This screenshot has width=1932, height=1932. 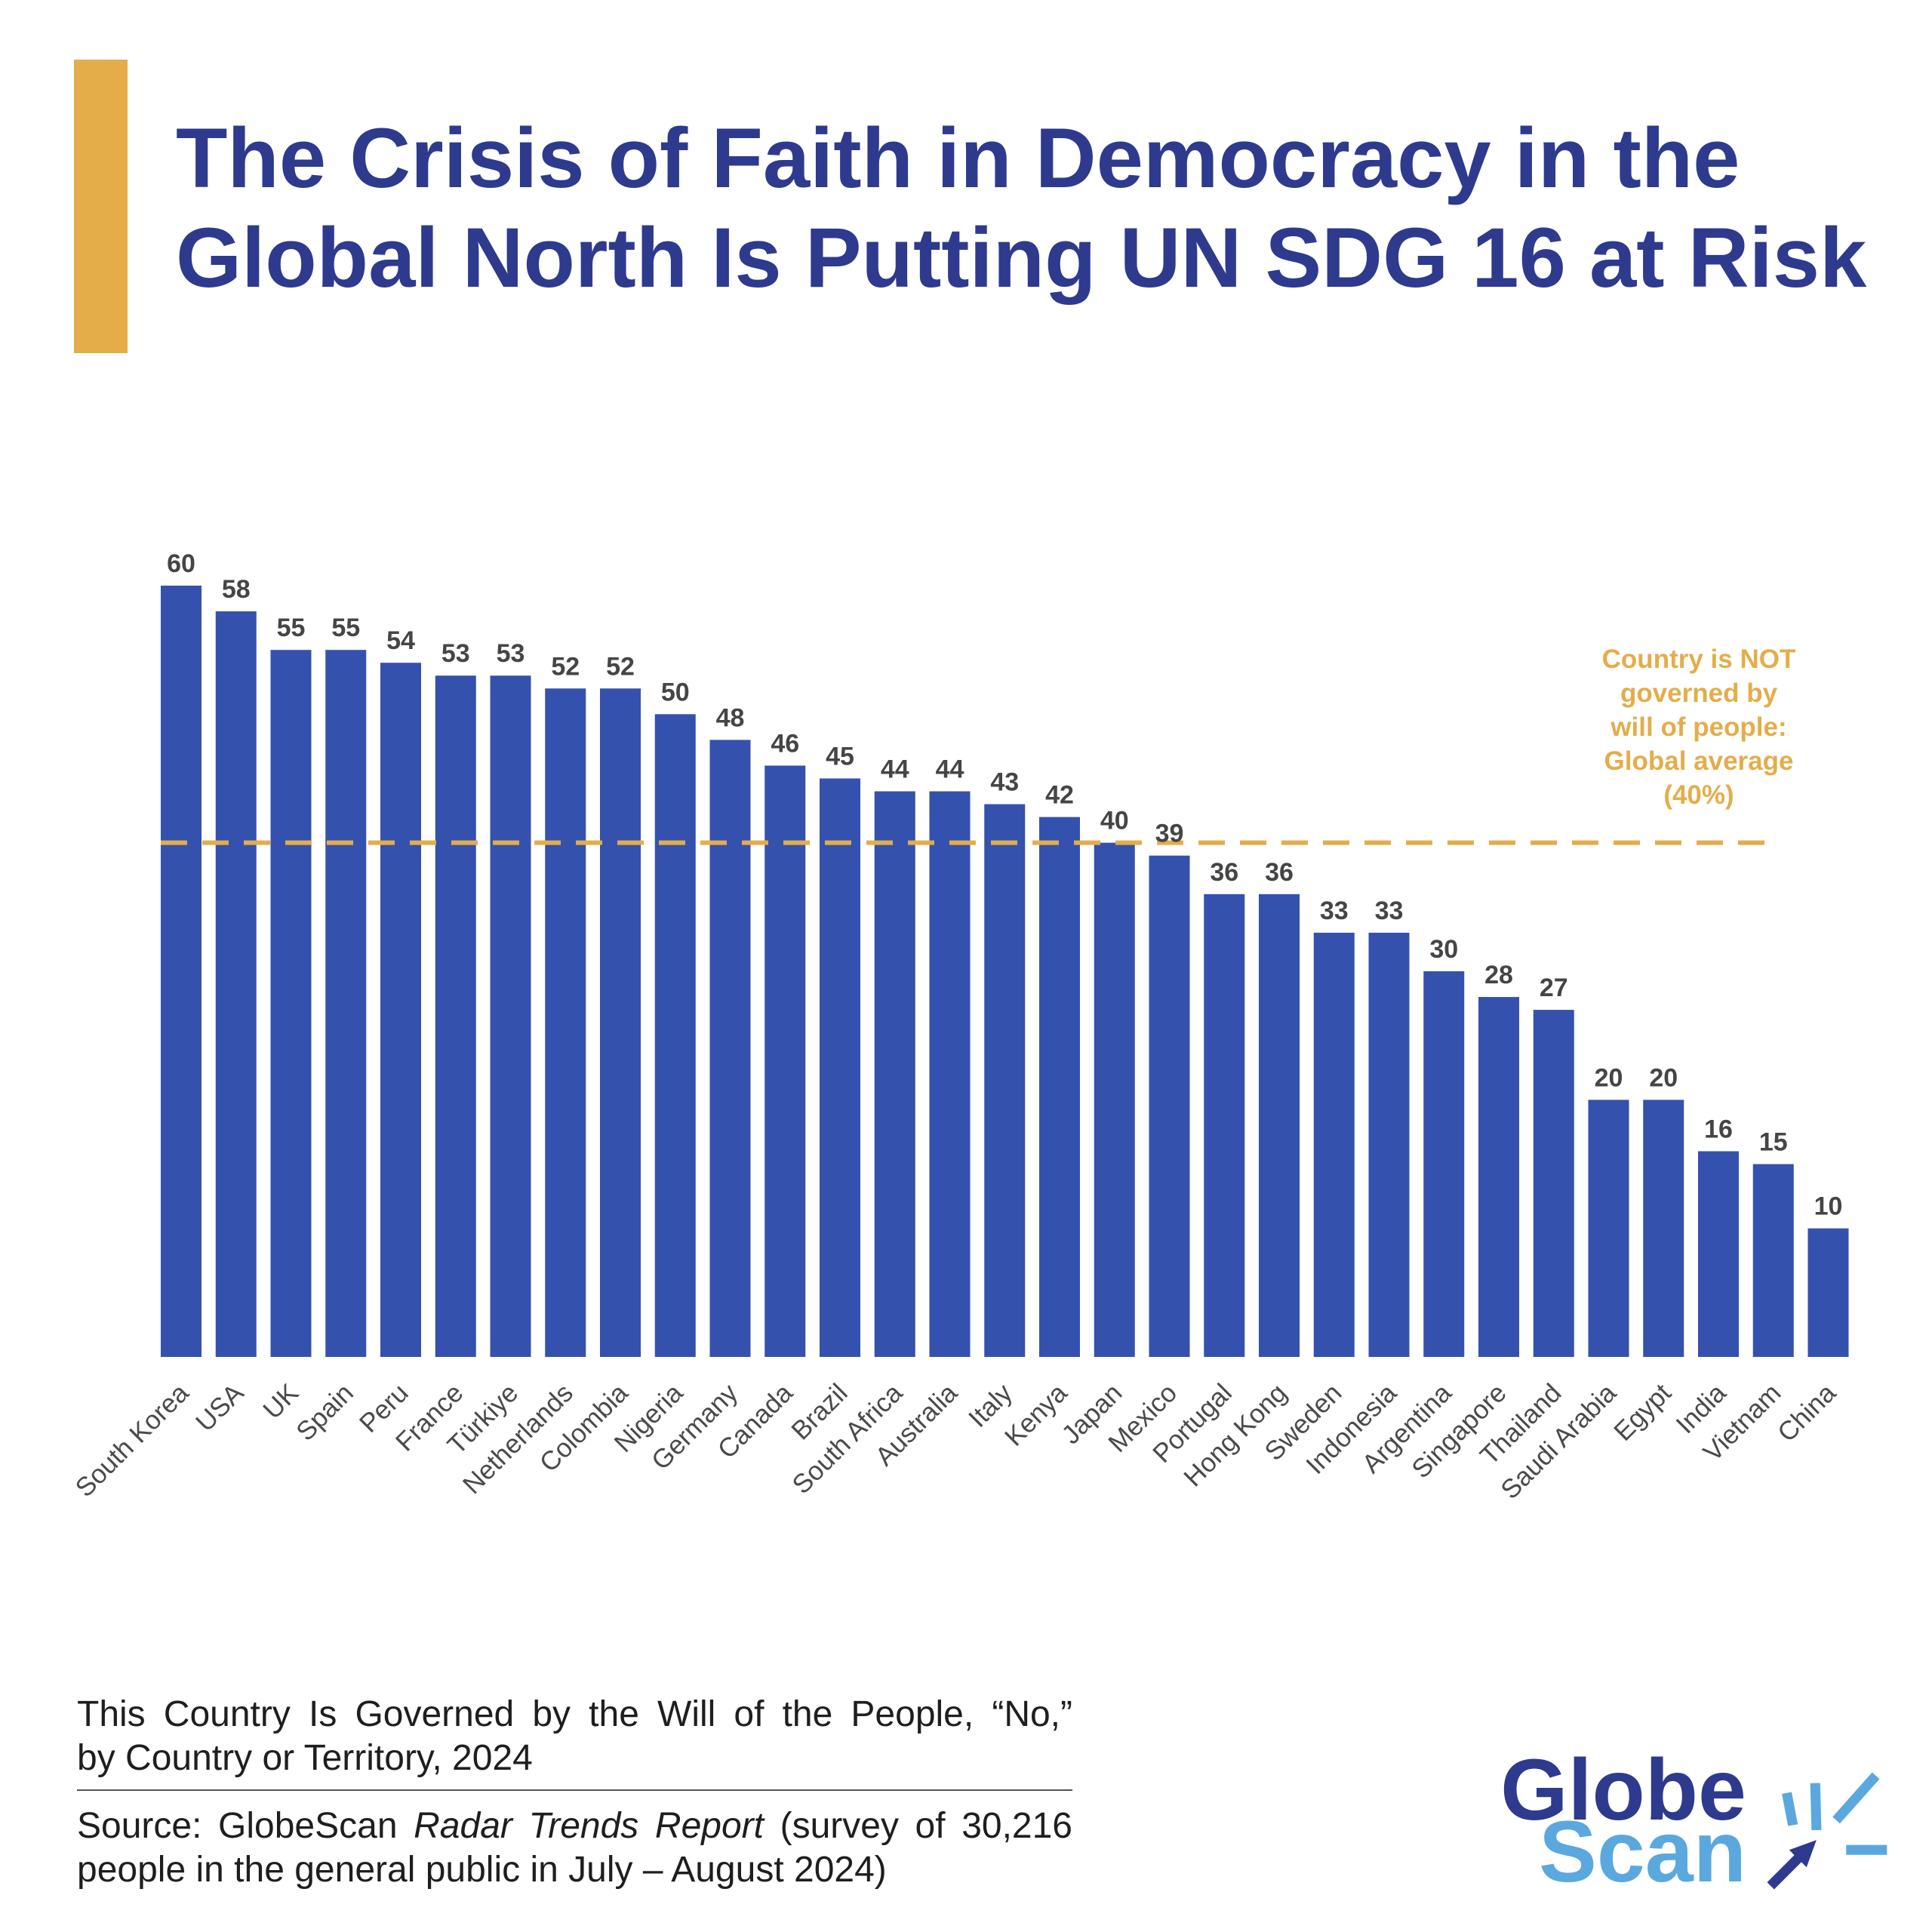 What do you see at coordinates (1718, 1129) in the screenshot?
I see `value-label-india: 16` at bounding box center [1718, 1129].